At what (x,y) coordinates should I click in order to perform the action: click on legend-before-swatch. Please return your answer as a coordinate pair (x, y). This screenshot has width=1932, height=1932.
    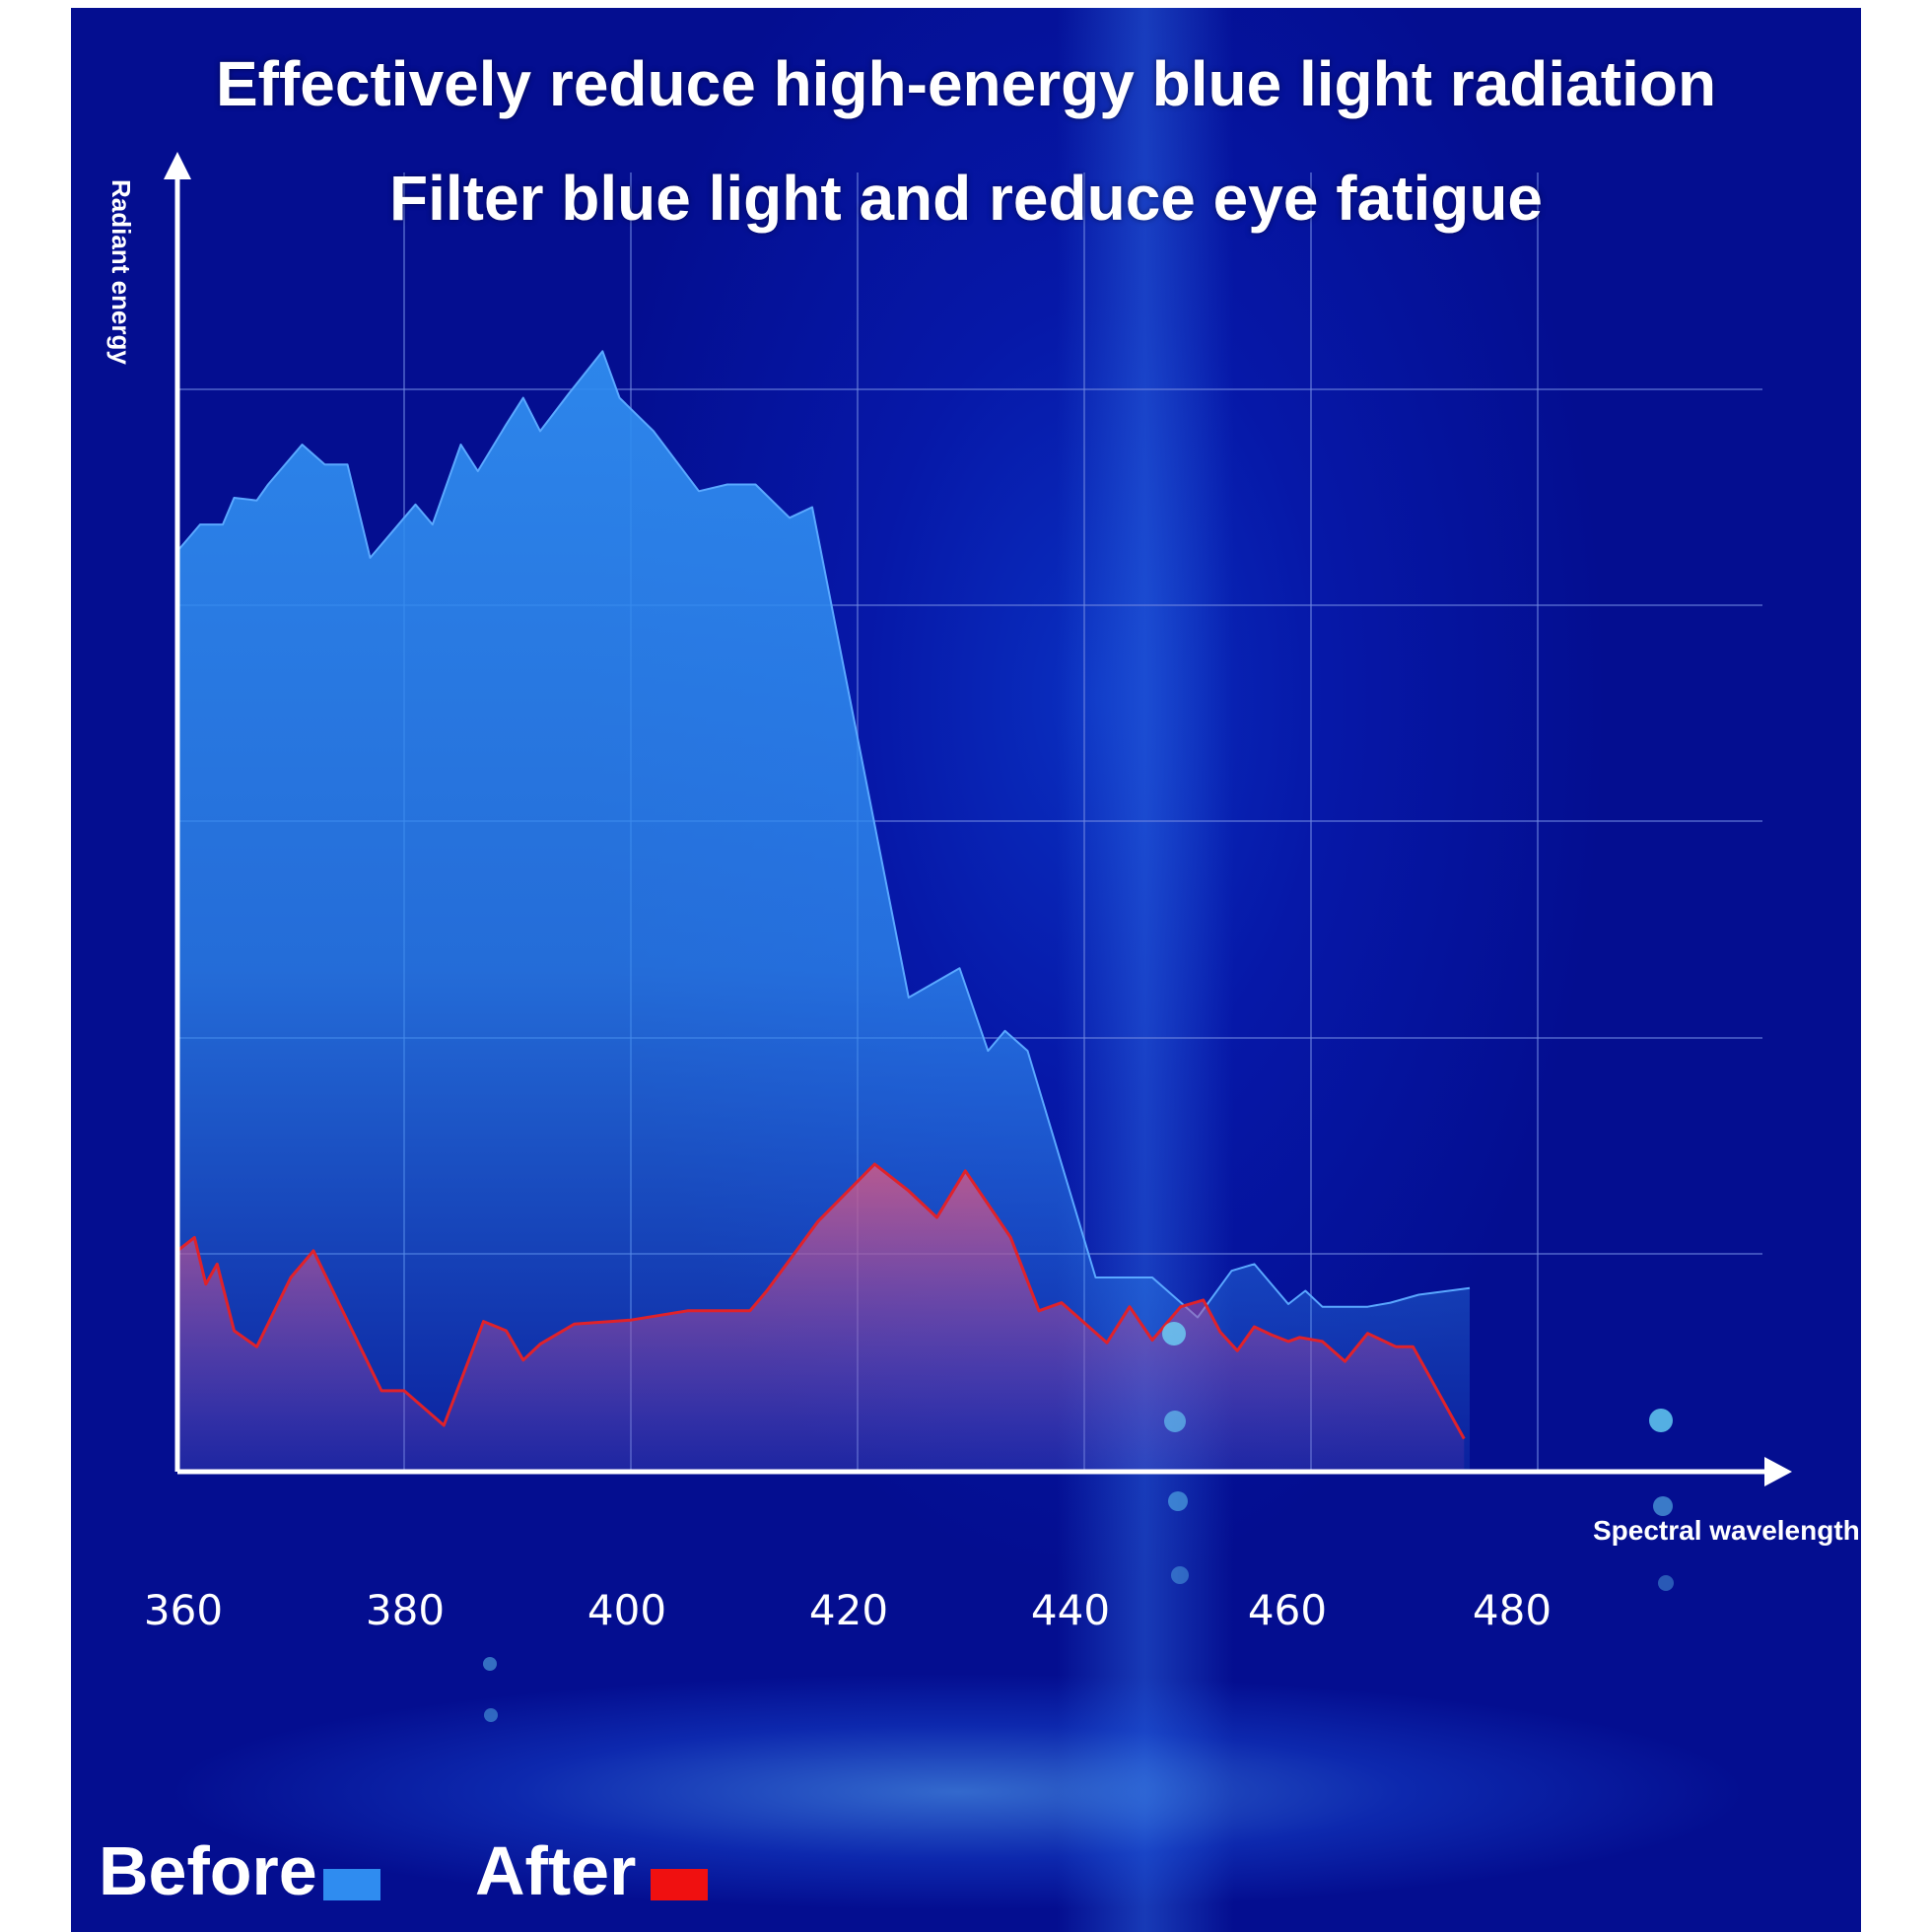
    Looking at the image, I should click on (352, 1885).